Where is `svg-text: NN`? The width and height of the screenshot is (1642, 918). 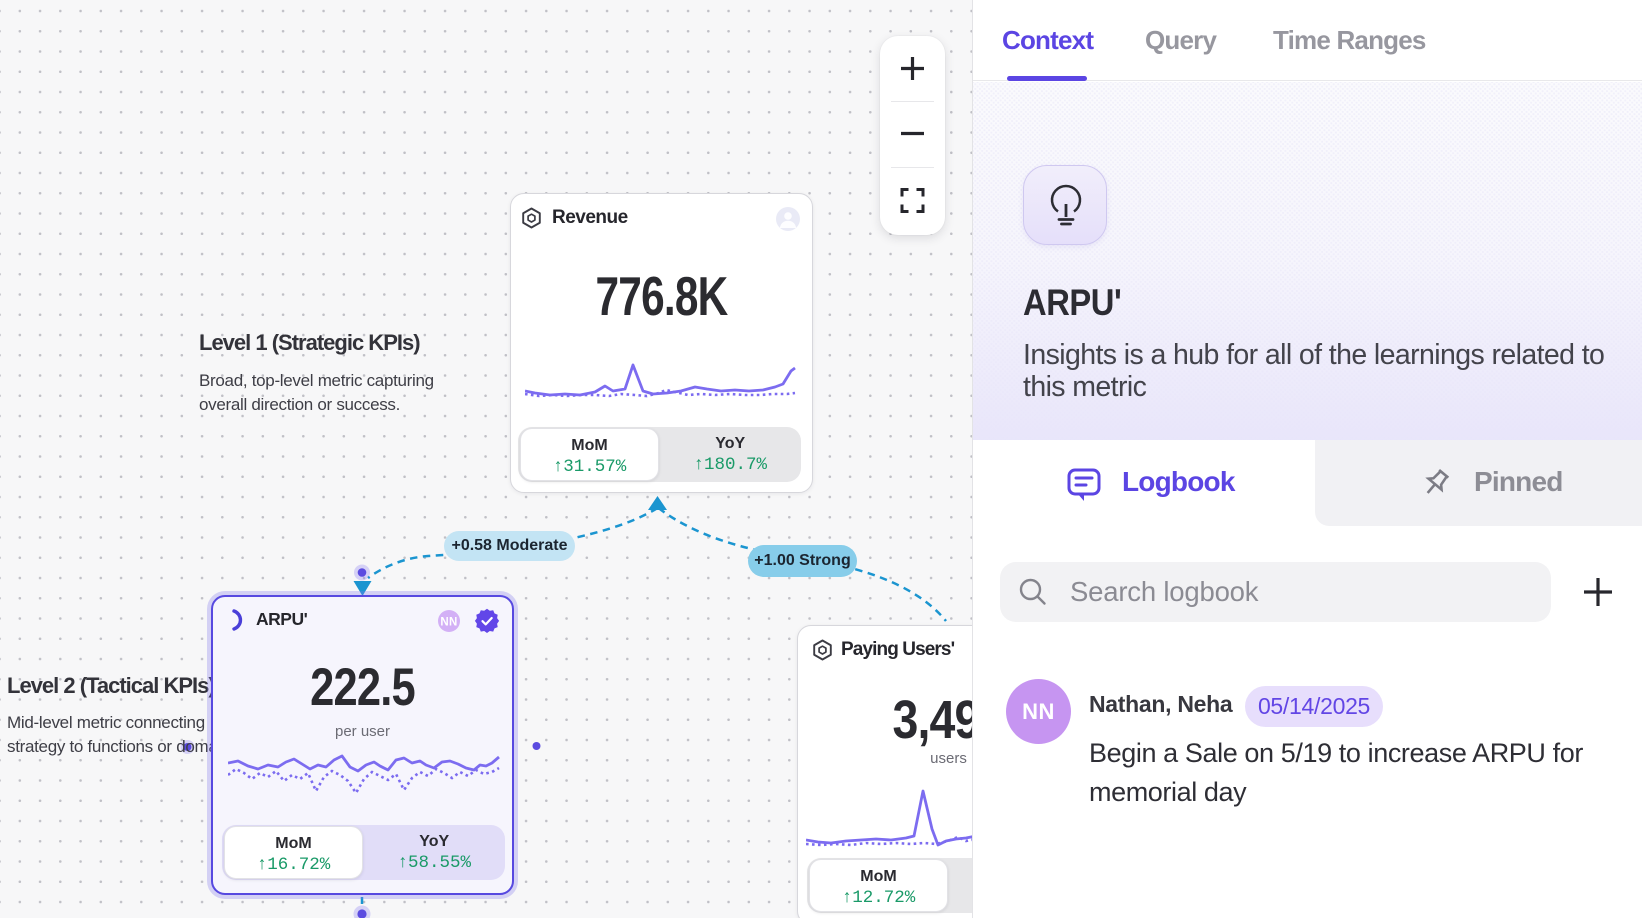 svg-text: NN is located at coordinates (448, 623).